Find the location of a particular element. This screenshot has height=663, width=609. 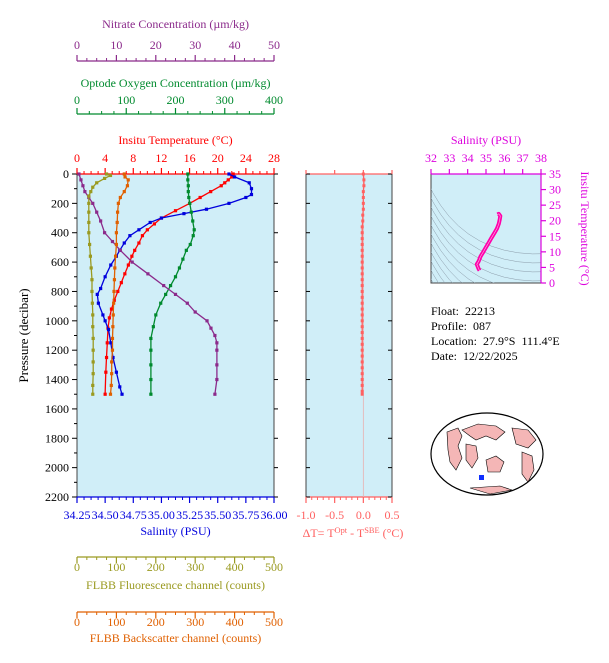

pressure-tick-label: 1200 is located at coordinates (57, 350).